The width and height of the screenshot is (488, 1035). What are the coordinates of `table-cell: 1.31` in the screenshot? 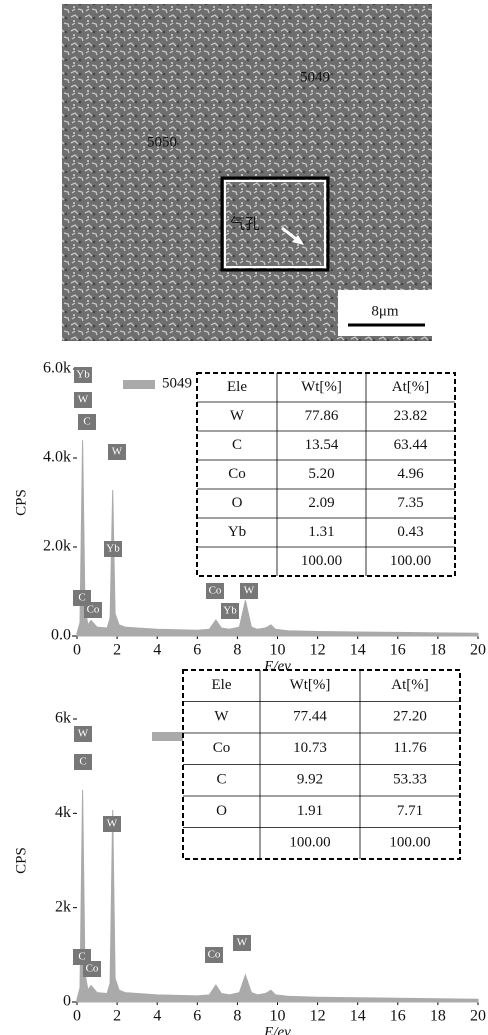 It's located at (321, 532).